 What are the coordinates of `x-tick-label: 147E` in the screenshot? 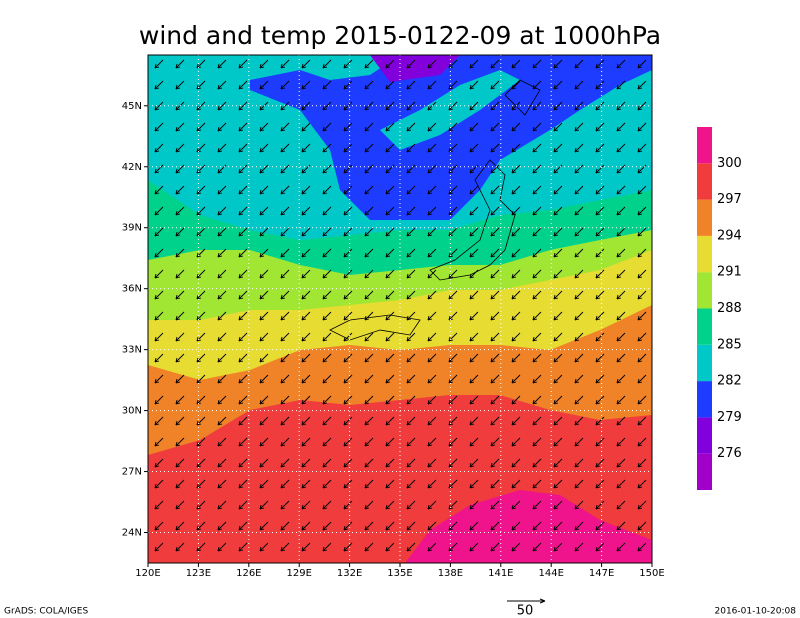 It's located at (601, 573).